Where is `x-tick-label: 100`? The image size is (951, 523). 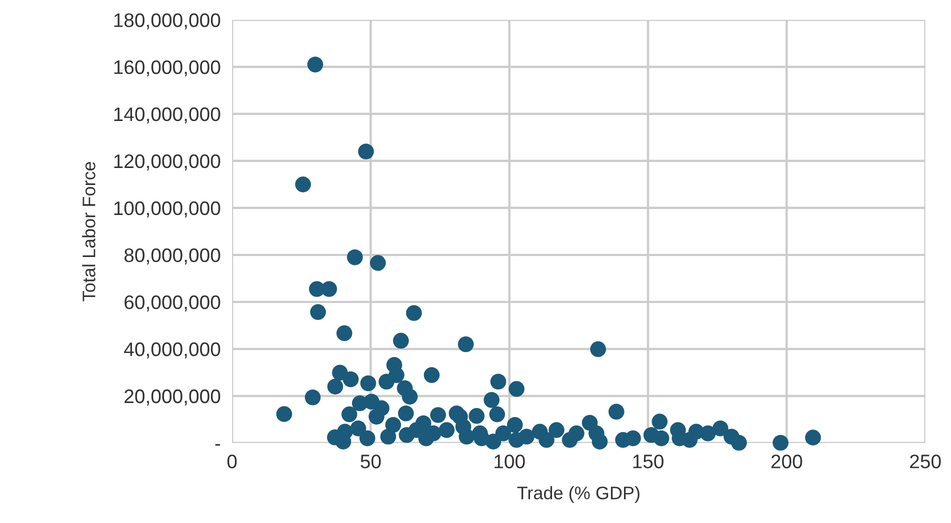 x-tick-label: 100 is located at coordinates (509, 461).